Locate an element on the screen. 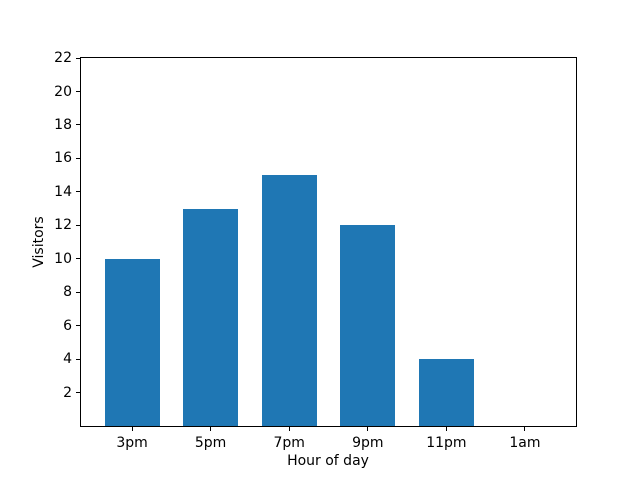 The image size is (640, 480). y-tick-label-20: 20 is located at coordinates (63, 91).